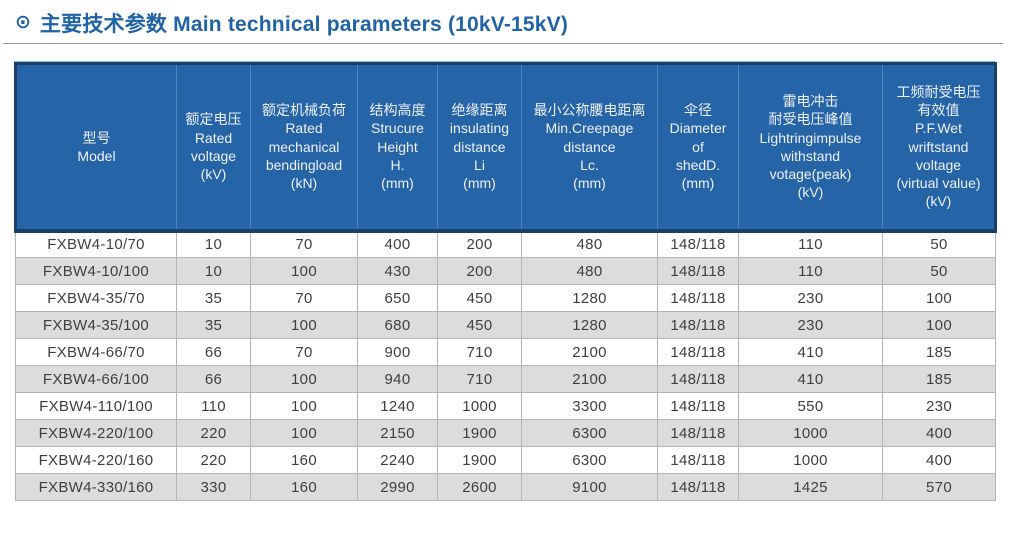 The height and width of the screenshot is (537, 1009). What do you see at coordinates (213, 147) in the screenshot?
I see `column-header-rated-voltage: 额定电压 Rated voltage (kV)` at bounding box center [213, 147].